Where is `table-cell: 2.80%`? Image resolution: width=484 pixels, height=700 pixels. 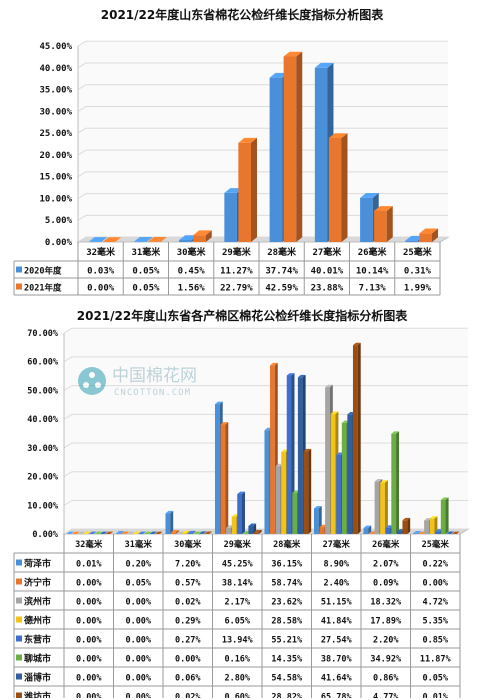
table-cell: 2.80% is located at coordinates (237, 679).